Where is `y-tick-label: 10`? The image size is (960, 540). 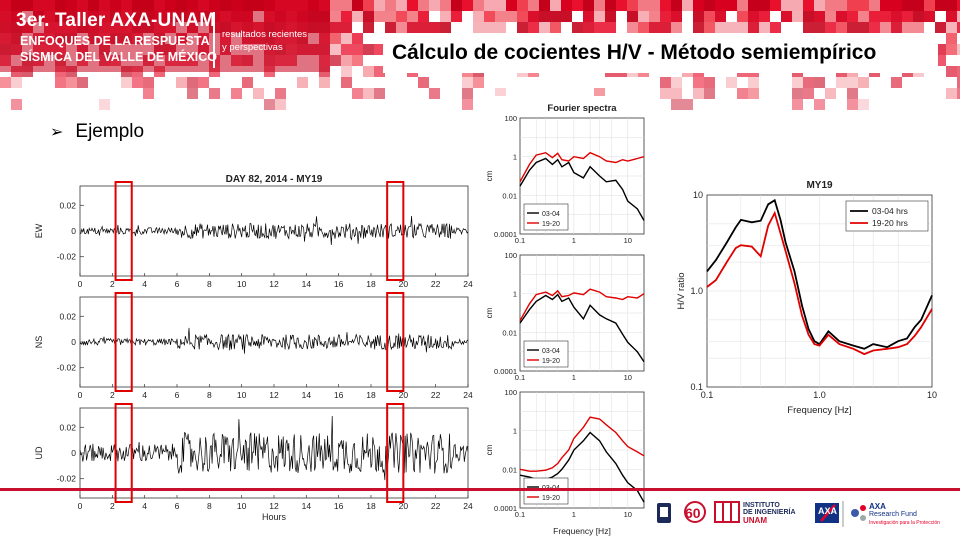 y-tick-label: 10 is located at coordinates (698, 195).